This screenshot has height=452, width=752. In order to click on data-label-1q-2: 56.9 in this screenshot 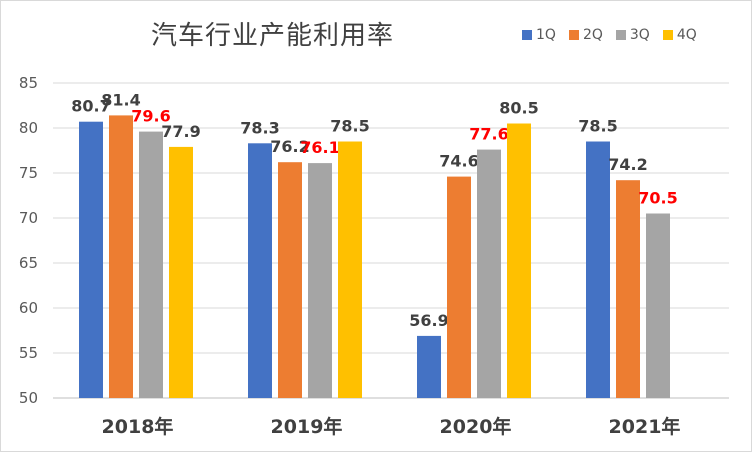, I will do `click(428, 320)`.